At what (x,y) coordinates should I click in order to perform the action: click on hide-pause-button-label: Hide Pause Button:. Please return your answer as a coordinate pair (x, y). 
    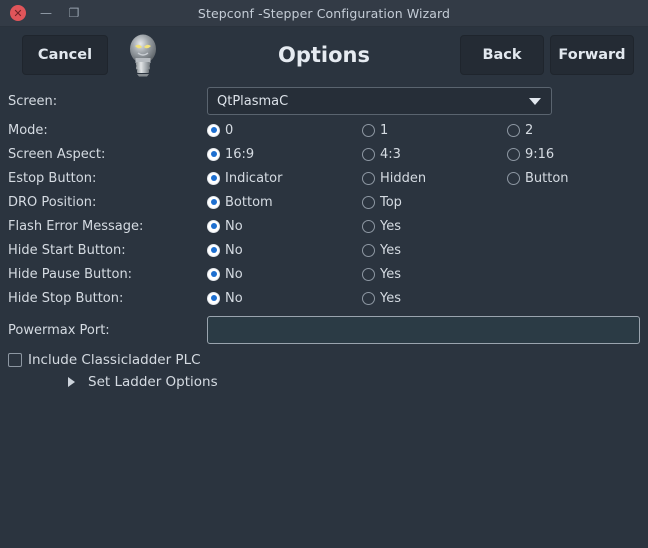
    Looking at the image, I should click on (70, 274).